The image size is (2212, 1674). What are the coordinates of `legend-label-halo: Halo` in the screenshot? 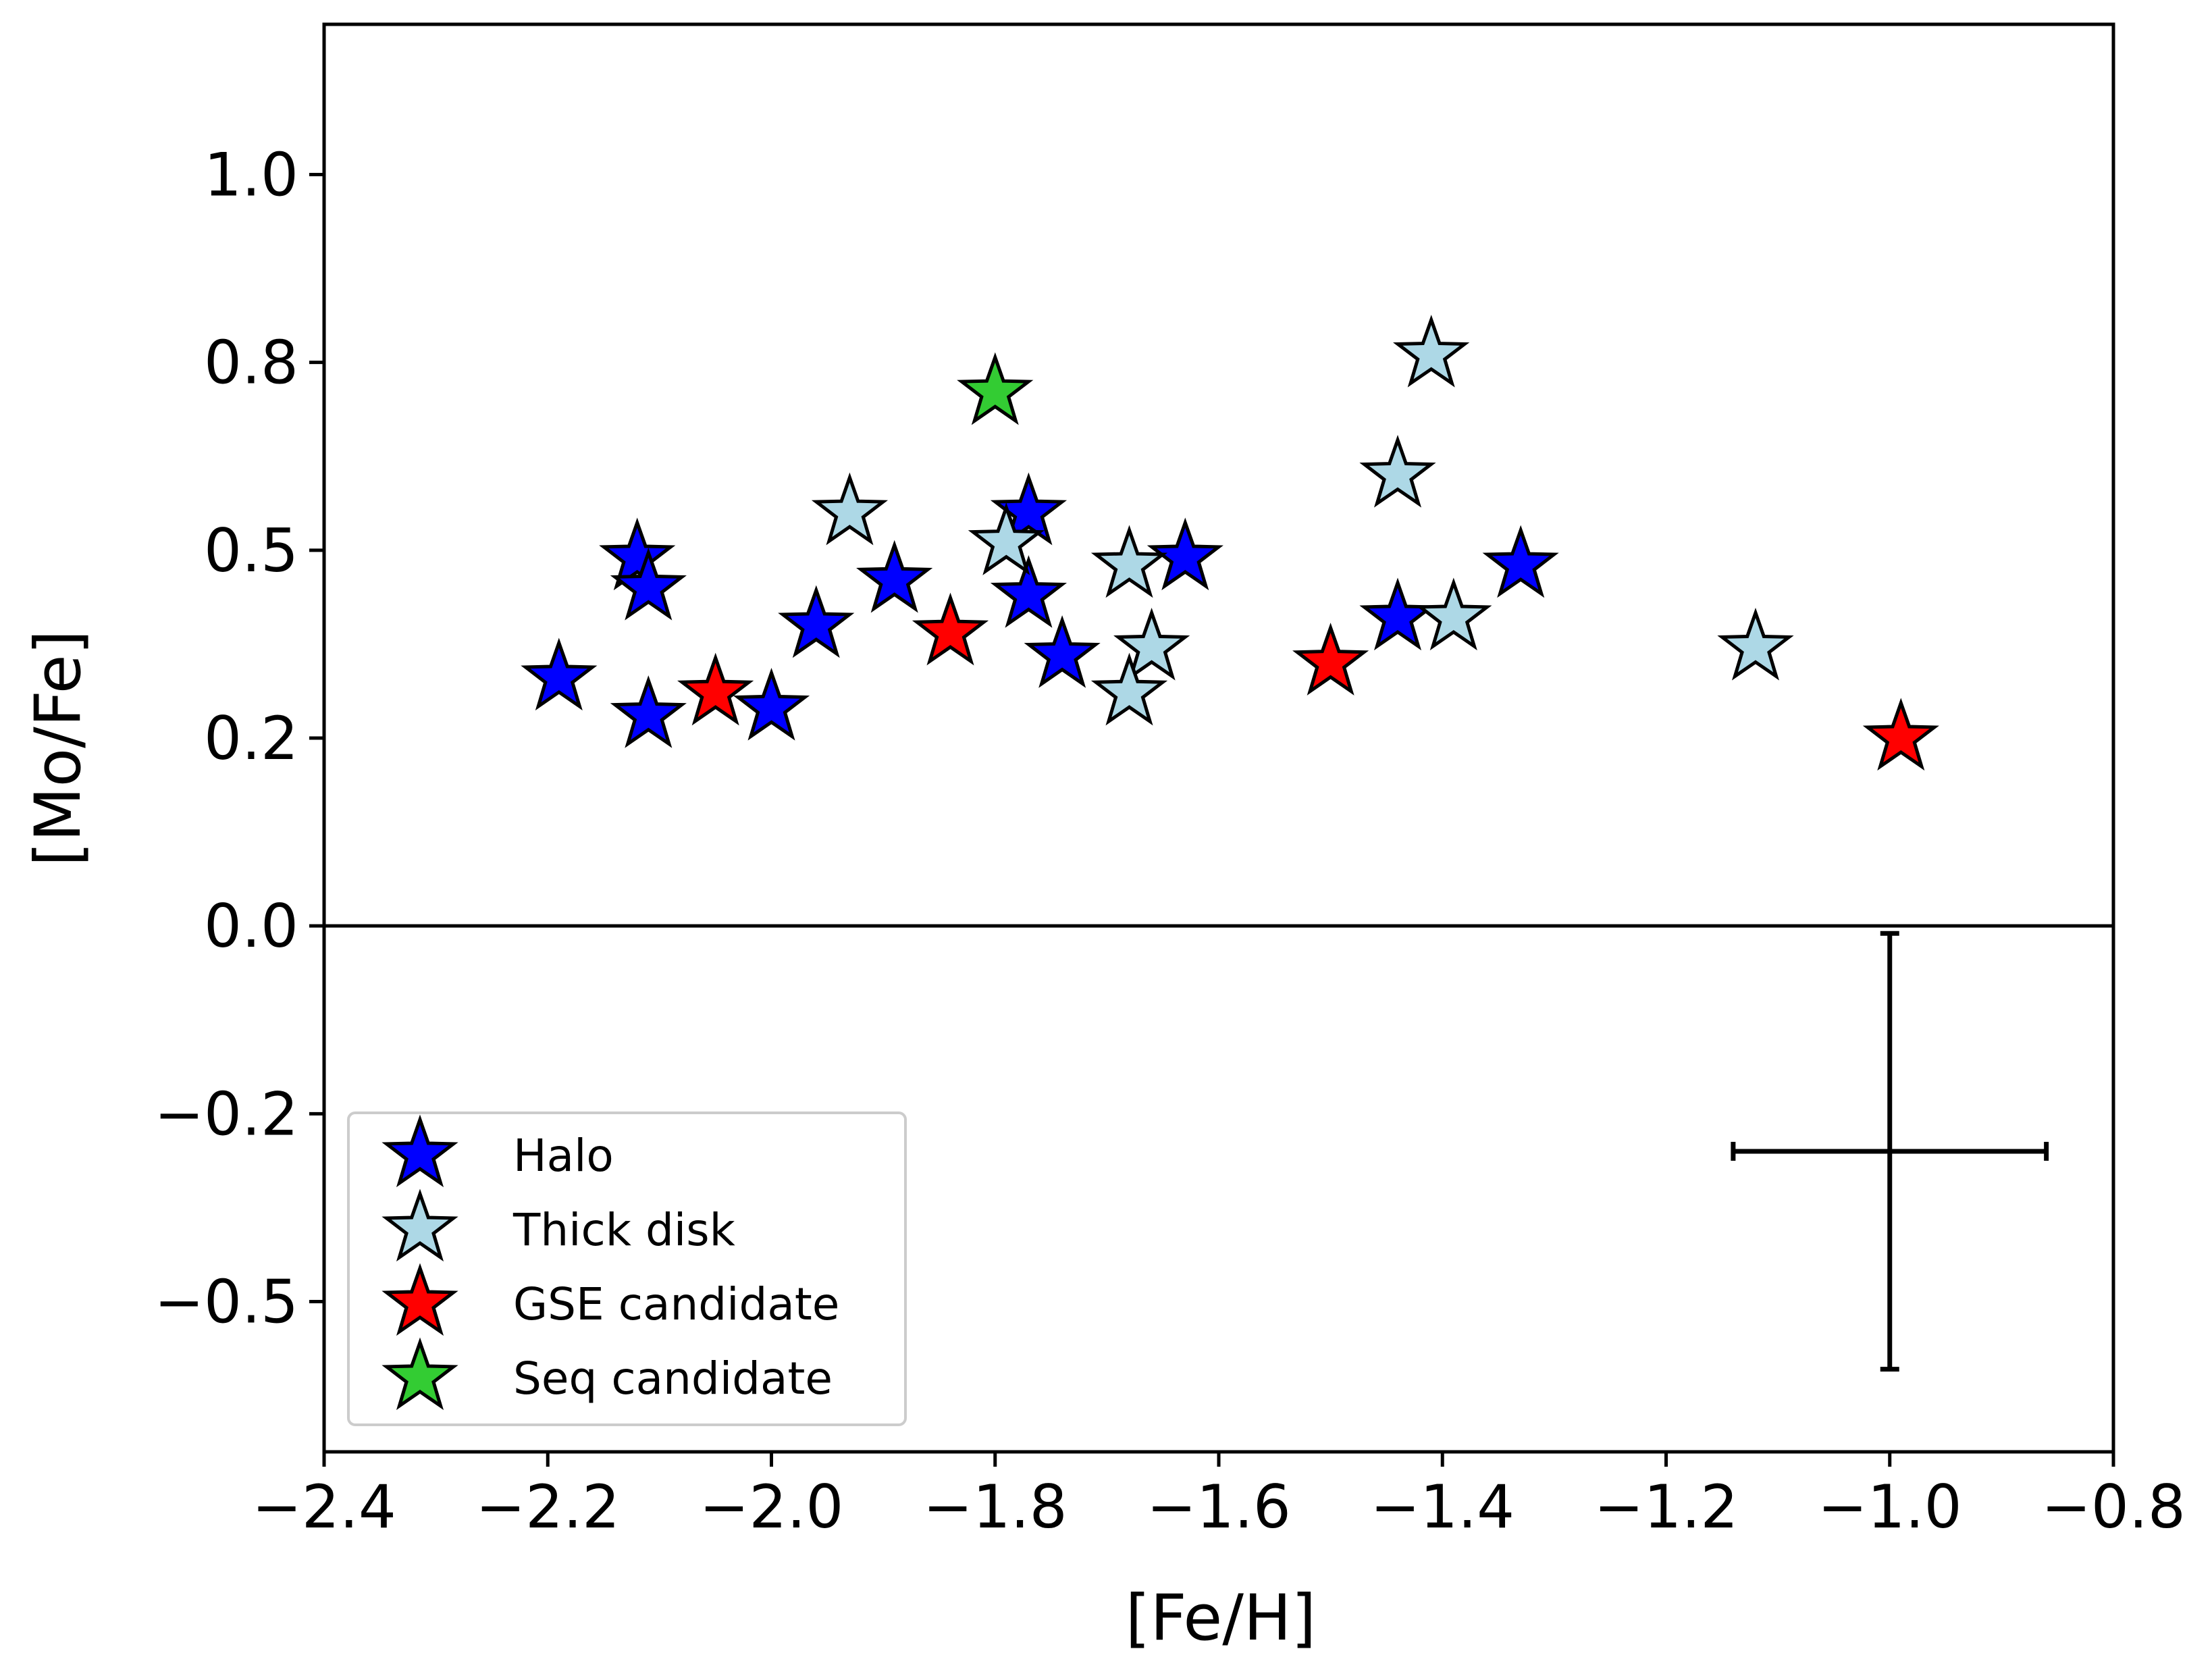 It's located at (563, 1156).